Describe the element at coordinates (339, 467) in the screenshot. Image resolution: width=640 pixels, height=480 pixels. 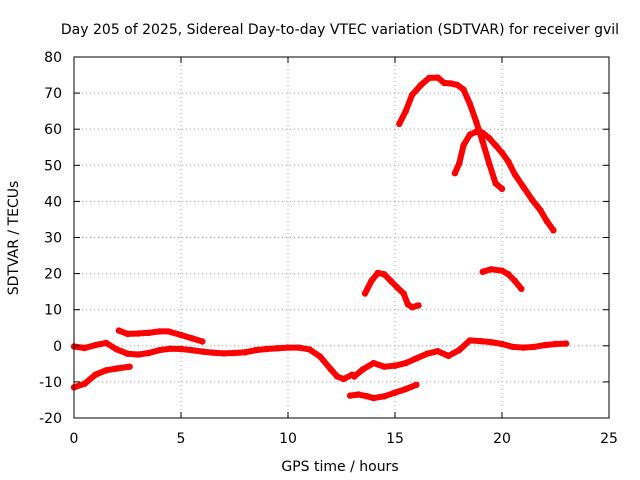
I see `x-axis-title: GPS time / hours` at that location.